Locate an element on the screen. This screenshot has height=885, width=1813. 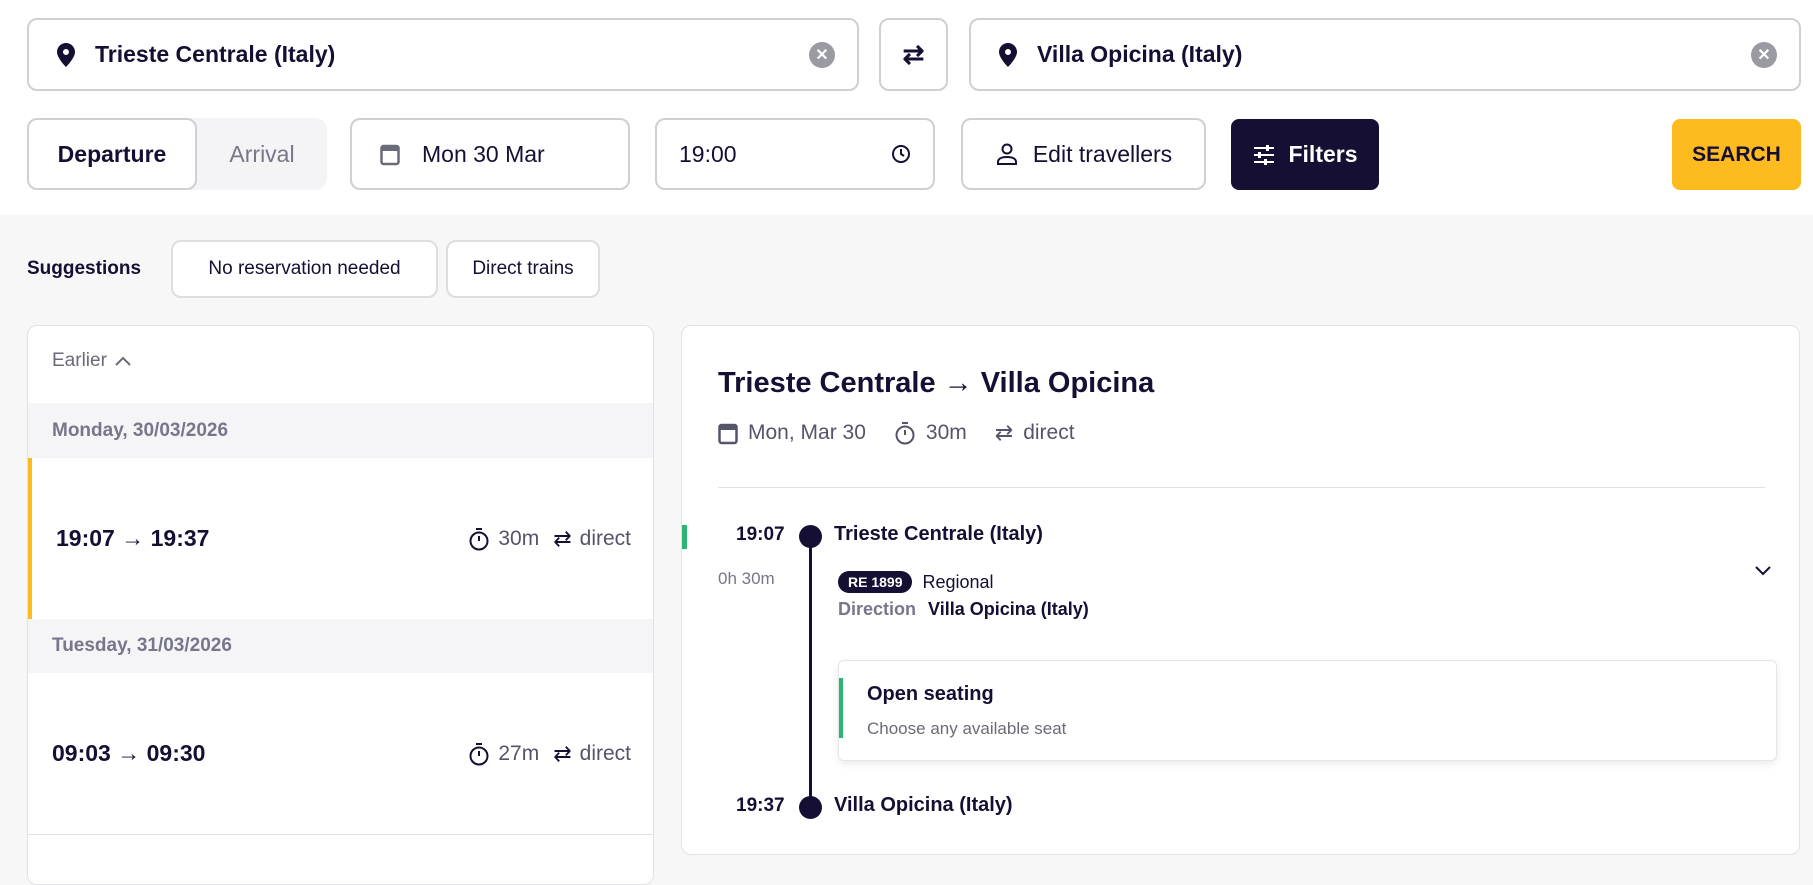
edit-travellers-label: Edit travellers is located at coordinates (1102, 153).